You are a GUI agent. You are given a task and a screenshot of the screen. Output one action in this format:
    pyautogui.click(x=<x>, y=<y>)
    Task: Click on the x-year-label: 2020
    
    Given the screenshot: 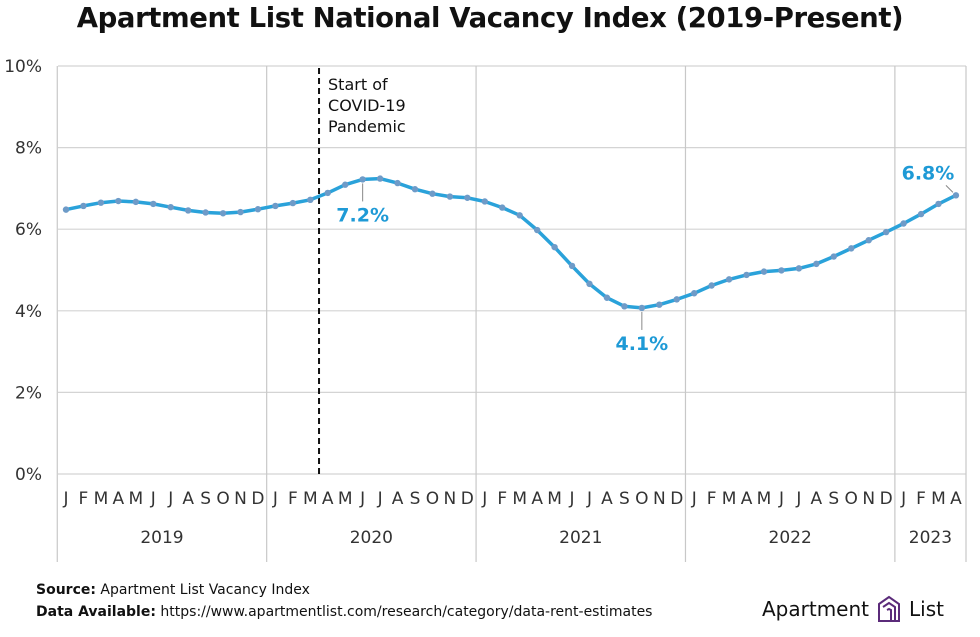 What is the action you would take?
    pyautogui.click(x=371, y=538)
    